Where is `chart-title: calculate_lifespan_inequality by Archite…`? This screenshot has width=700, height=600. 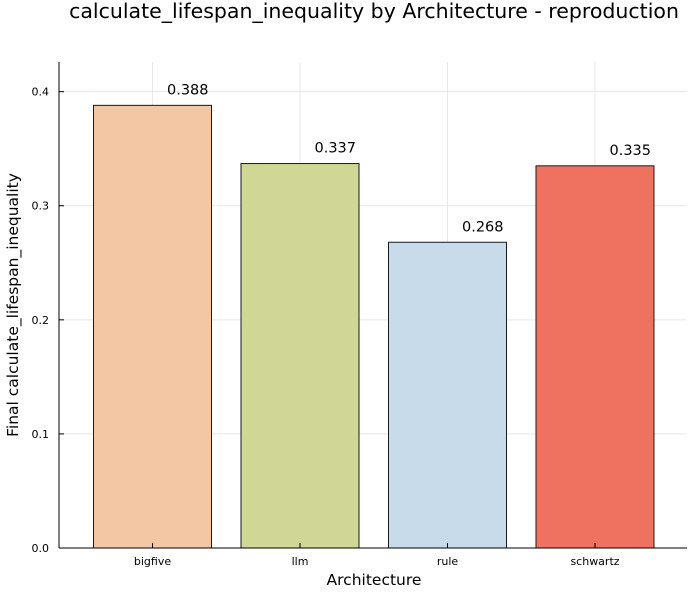 chart-title: calculate_lifespan_inequality by Archite… is located at coordinates (374, 12).